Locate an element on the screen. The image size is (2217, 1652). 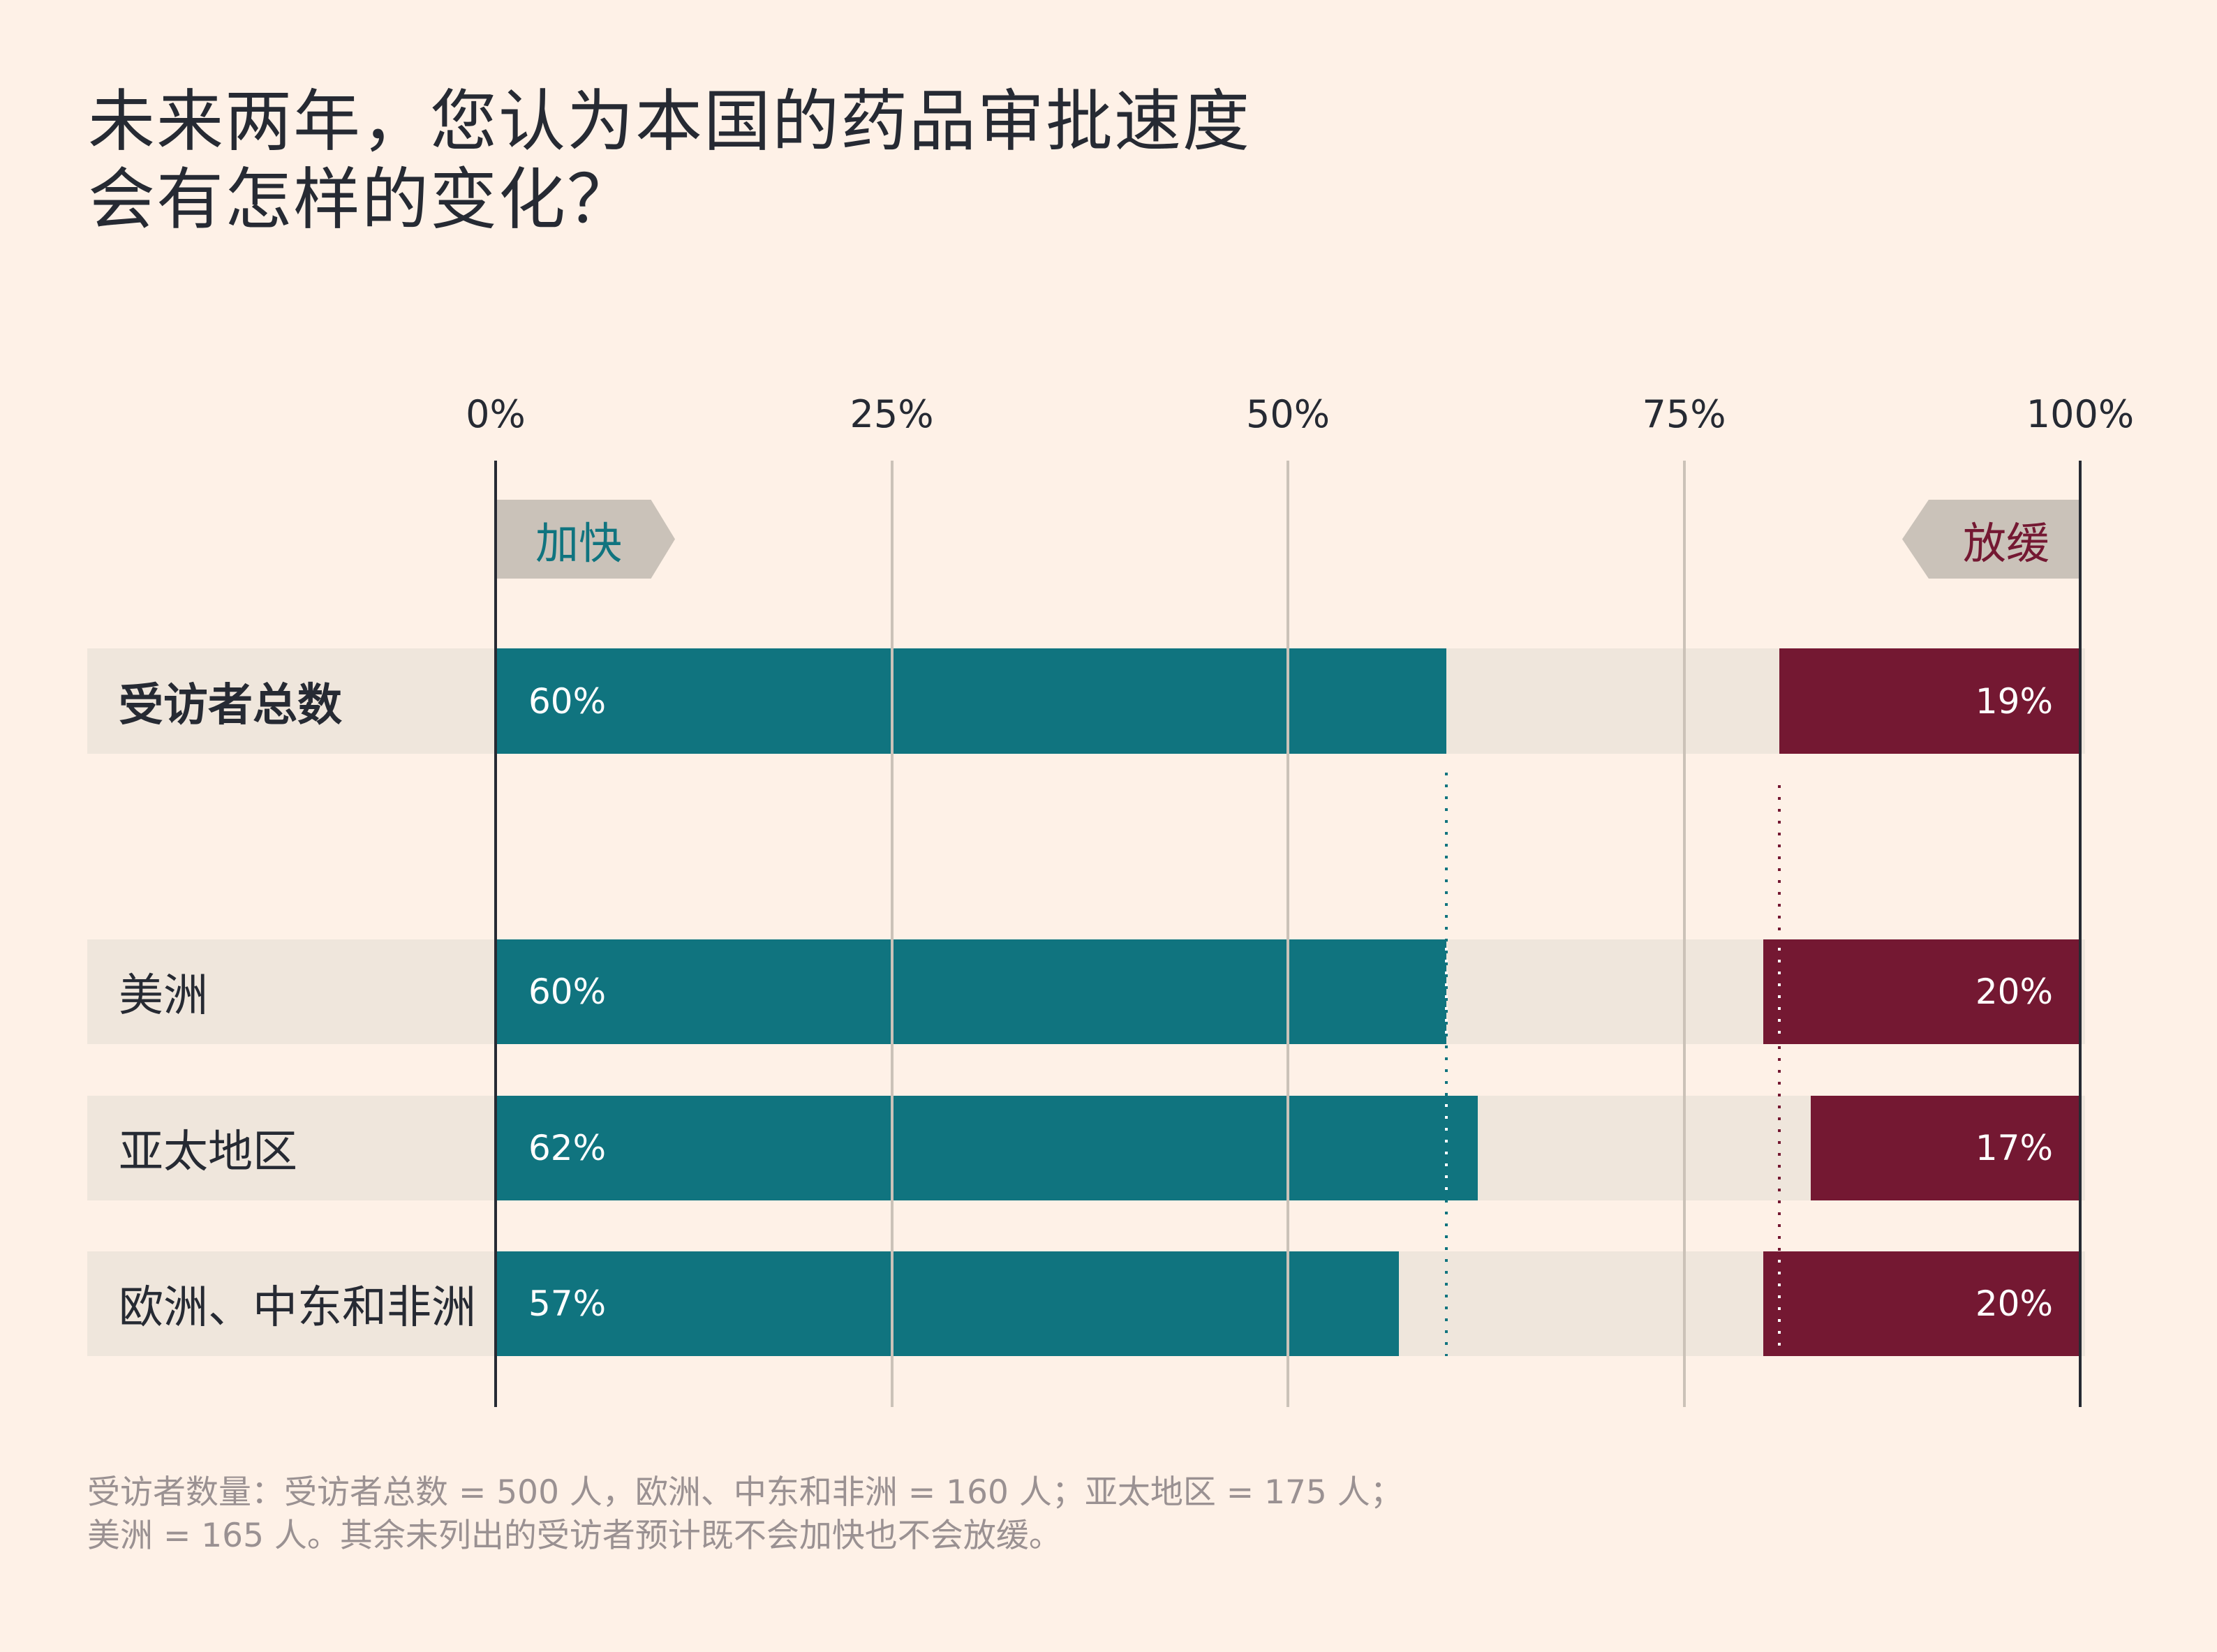
chart-title: 未来两年，您认为本国的药品审批速度 会有怎样的变化？ is located at coordinates (786, 160).